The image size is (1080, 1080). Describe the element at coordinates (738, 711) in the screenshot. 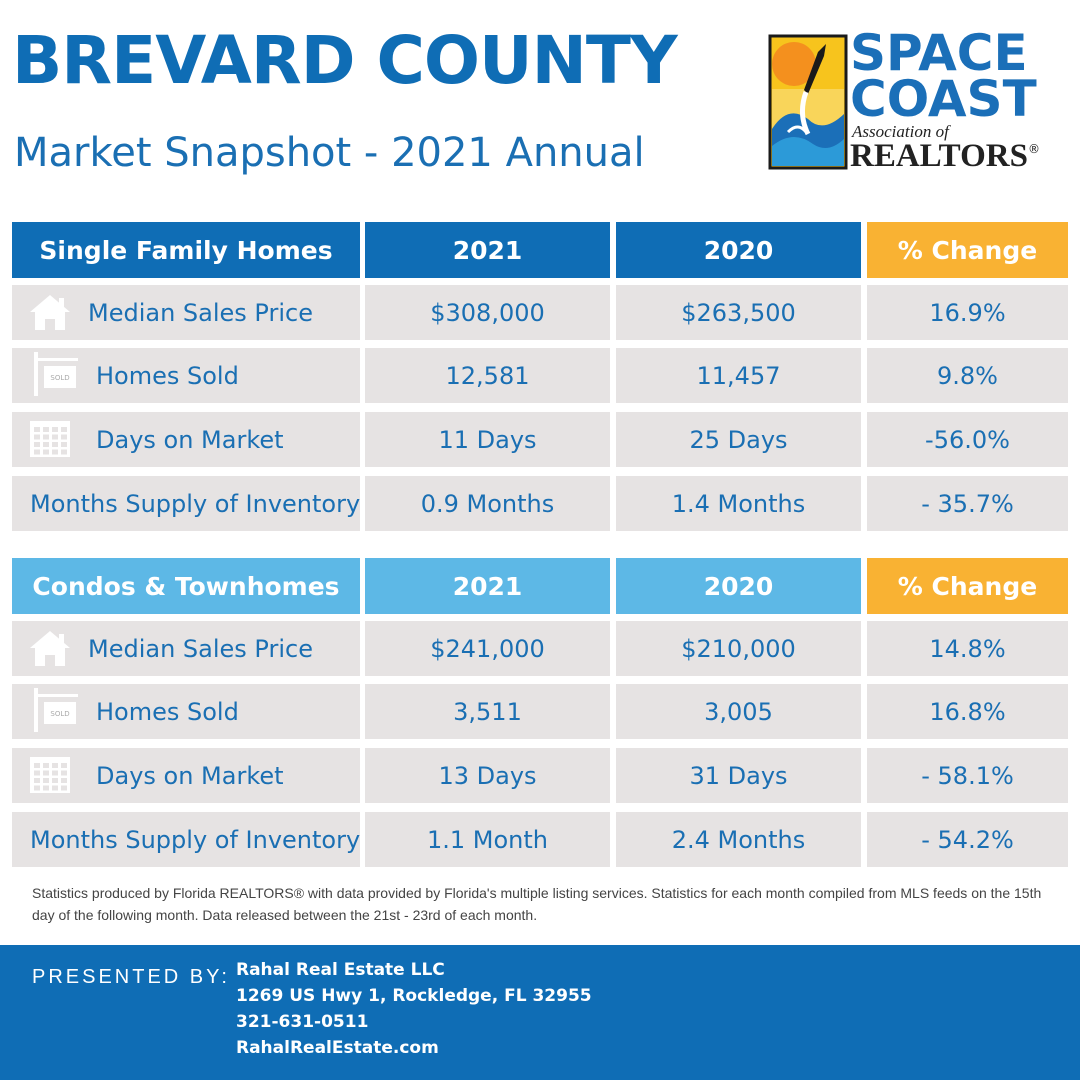

I see `data-cell: 3,005` at that location.